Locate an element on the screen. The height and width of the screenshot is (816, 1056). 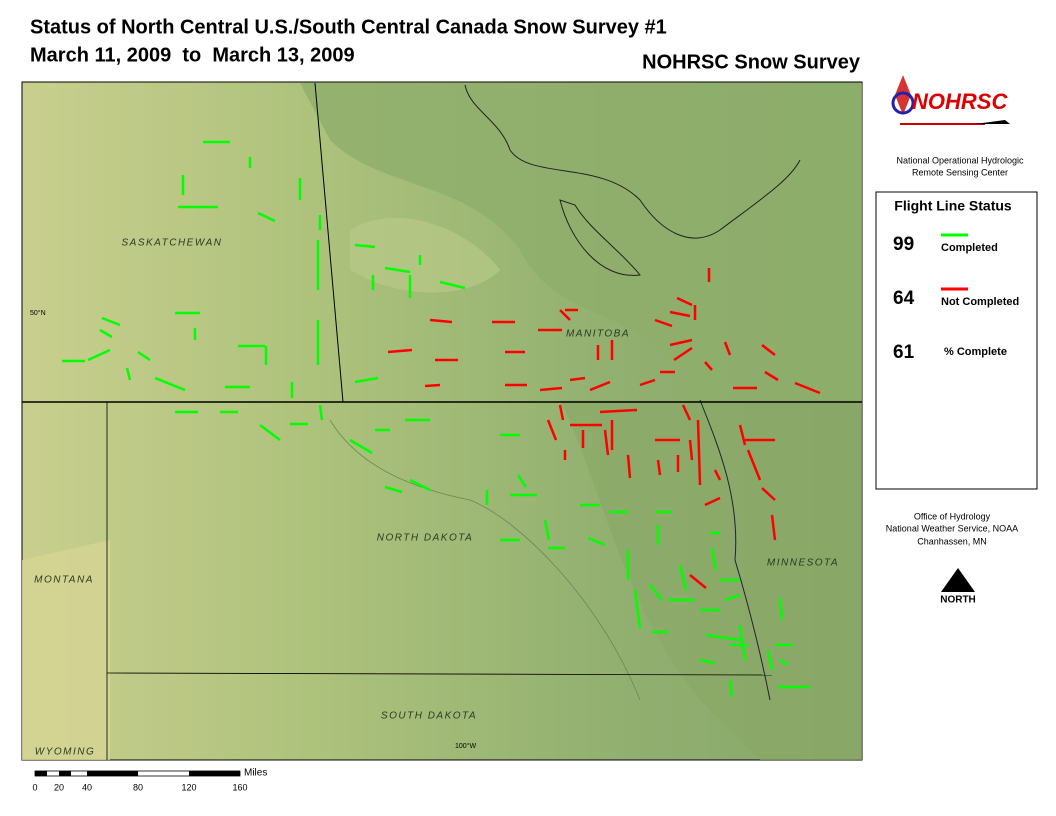
scale-bar: 0 20 40 80 120 160 Miles is located at coordinates (149, 780).